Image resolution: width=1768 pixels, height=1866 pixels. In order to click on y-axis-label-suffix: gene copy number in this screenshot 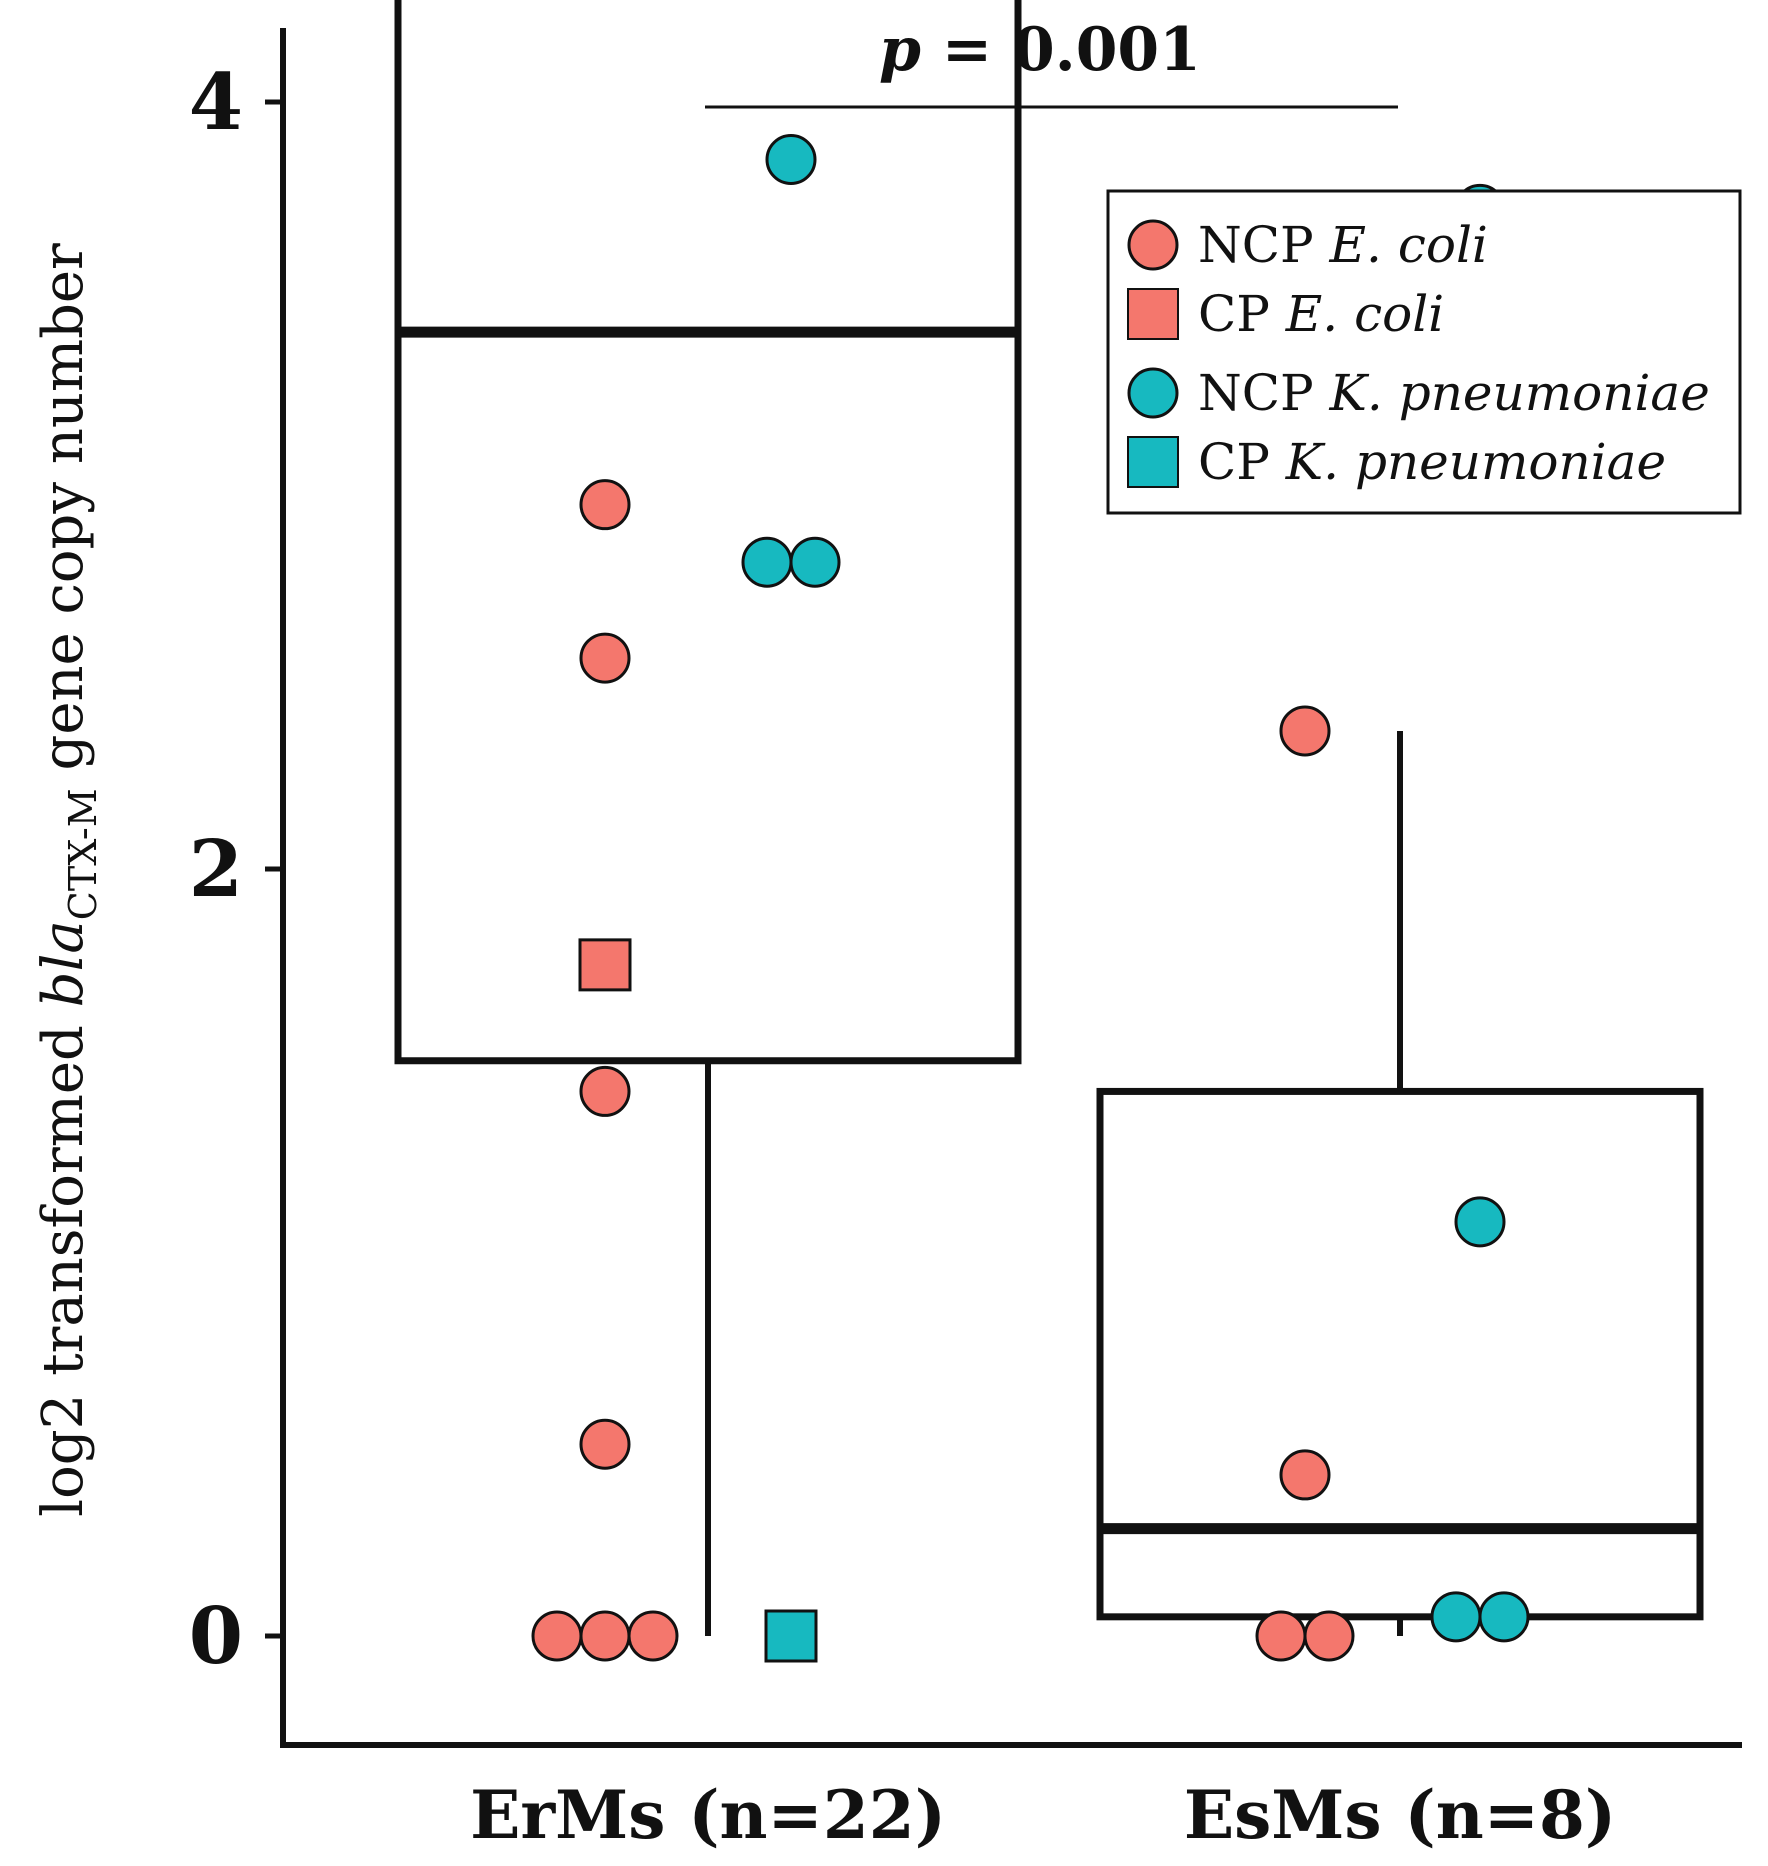, I will do `click(63, 515)`.